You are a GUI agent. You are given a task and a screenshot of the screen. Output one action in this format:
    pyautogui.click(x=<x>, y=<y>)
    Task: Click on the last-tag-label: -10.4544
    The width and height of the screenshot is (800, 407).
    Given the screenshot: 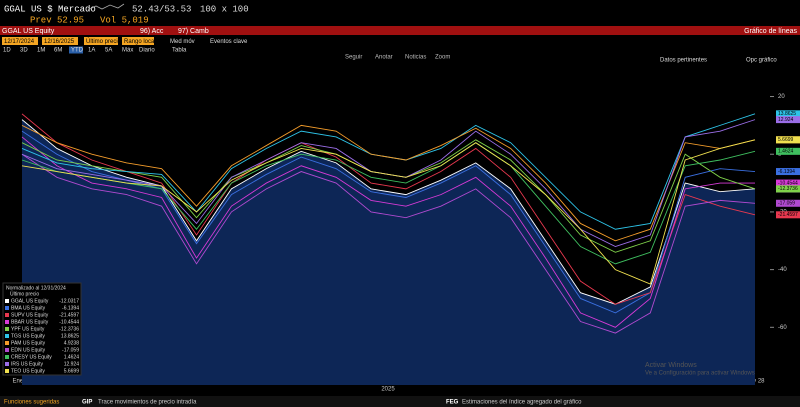 What is the action you would take?
    pyautogui.click(x=788, y=183)
    